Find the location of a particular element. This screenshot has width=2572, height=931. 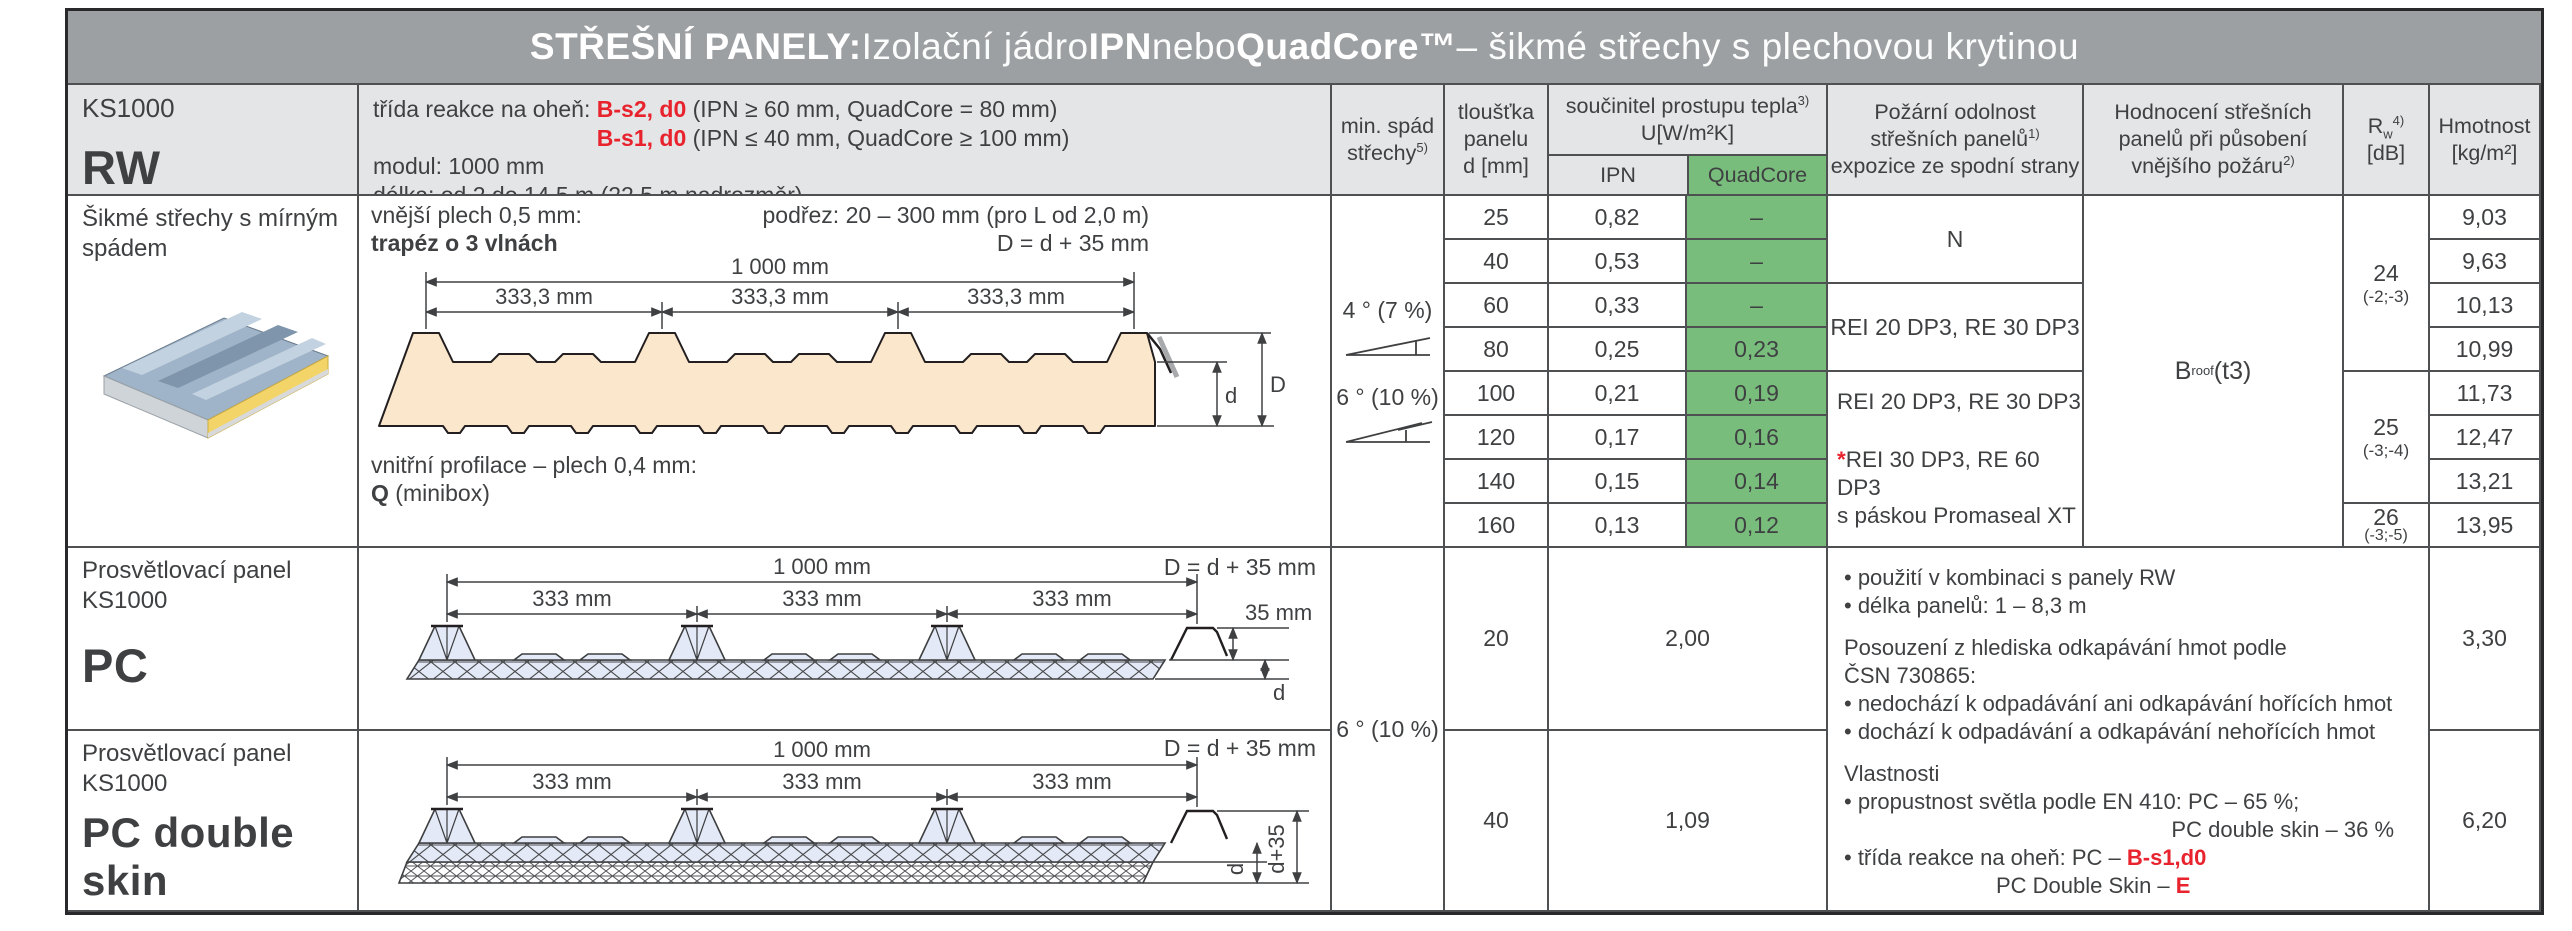

thickness-100: 100 is located at coordinates (1497, 394).